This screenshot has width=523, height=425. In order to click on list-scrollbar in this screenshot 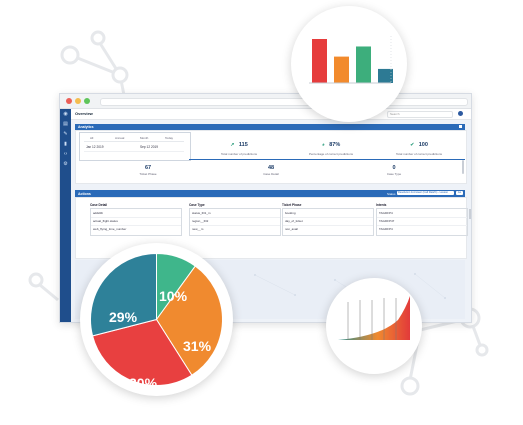, I will do `click(470, 214)`.